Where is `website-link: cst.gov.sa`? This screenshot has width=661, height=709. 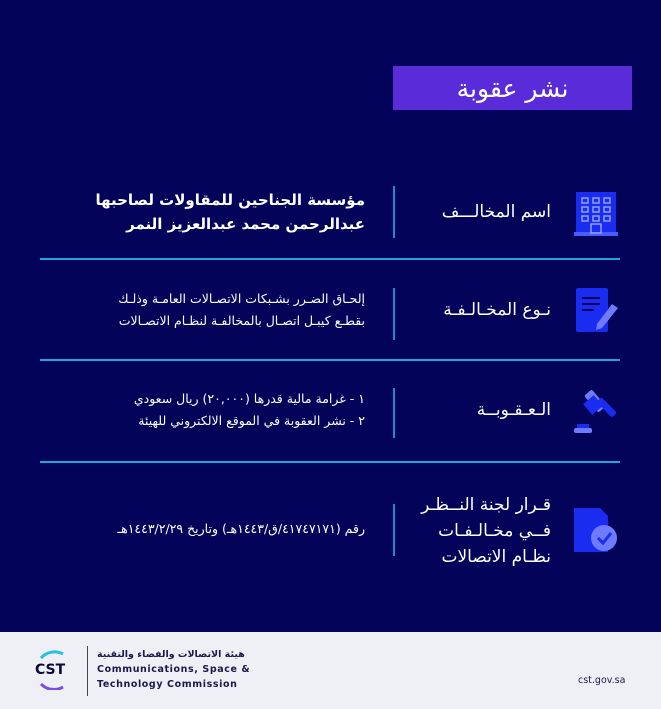
website-link: cst.gov.sa is located at coordinates (602, 680).